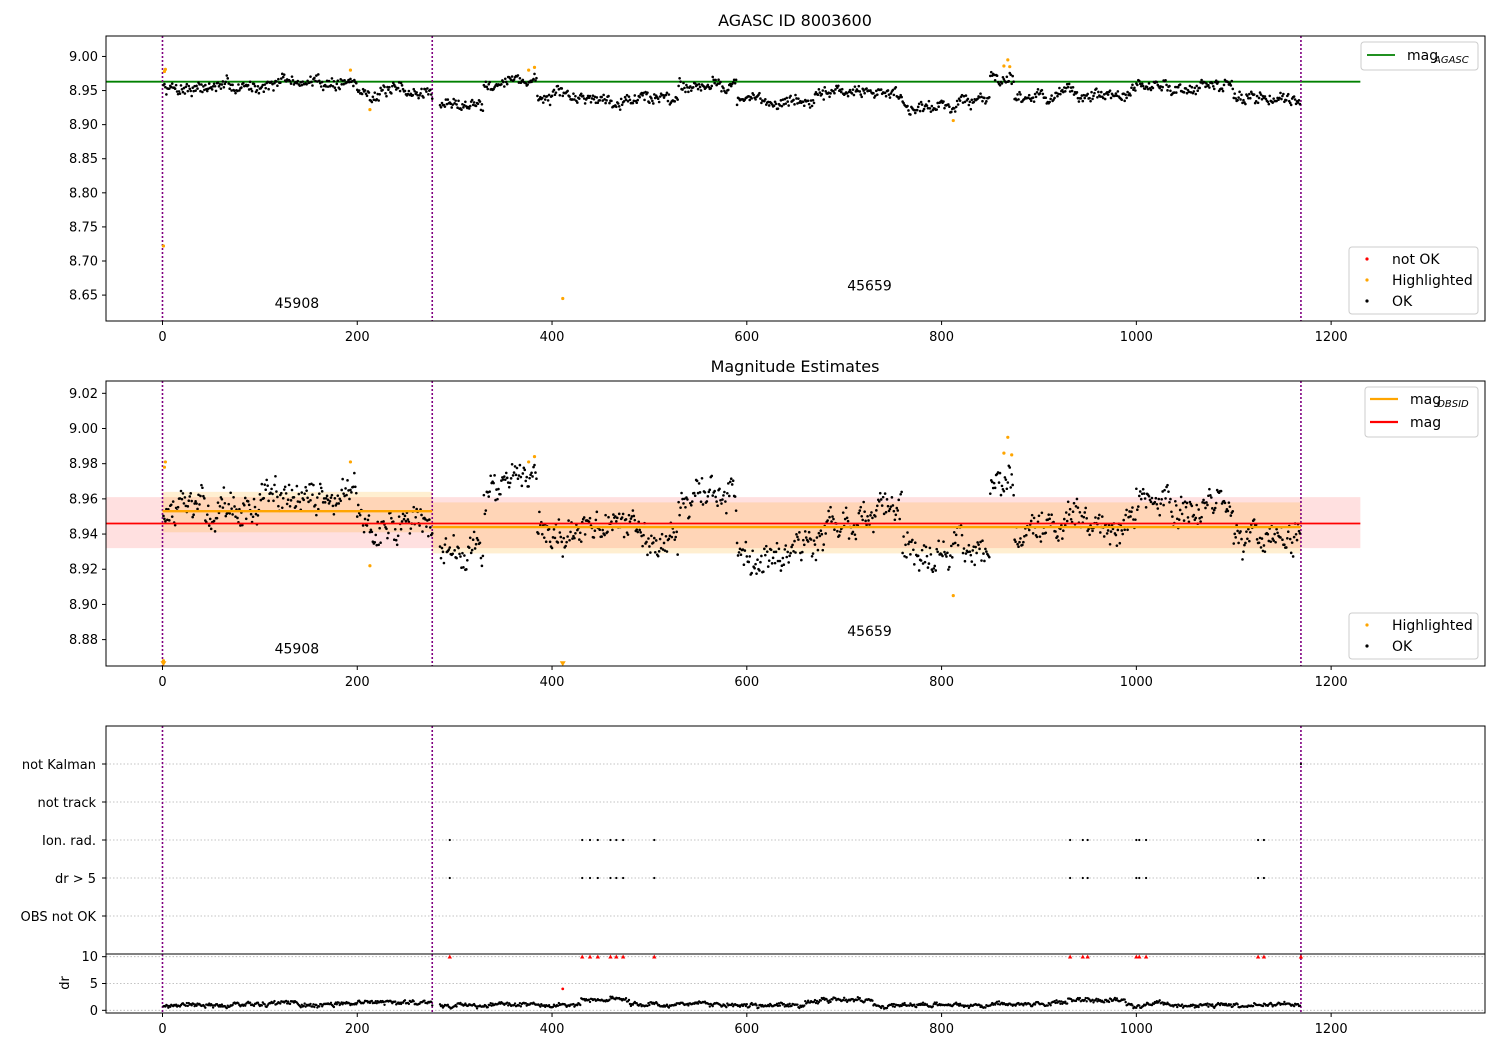 This screenshot has width=1500, height=1050. Describe the element at coordinates (449, 956) in the screenshot. I see `dr-clipped-marker` at that location.